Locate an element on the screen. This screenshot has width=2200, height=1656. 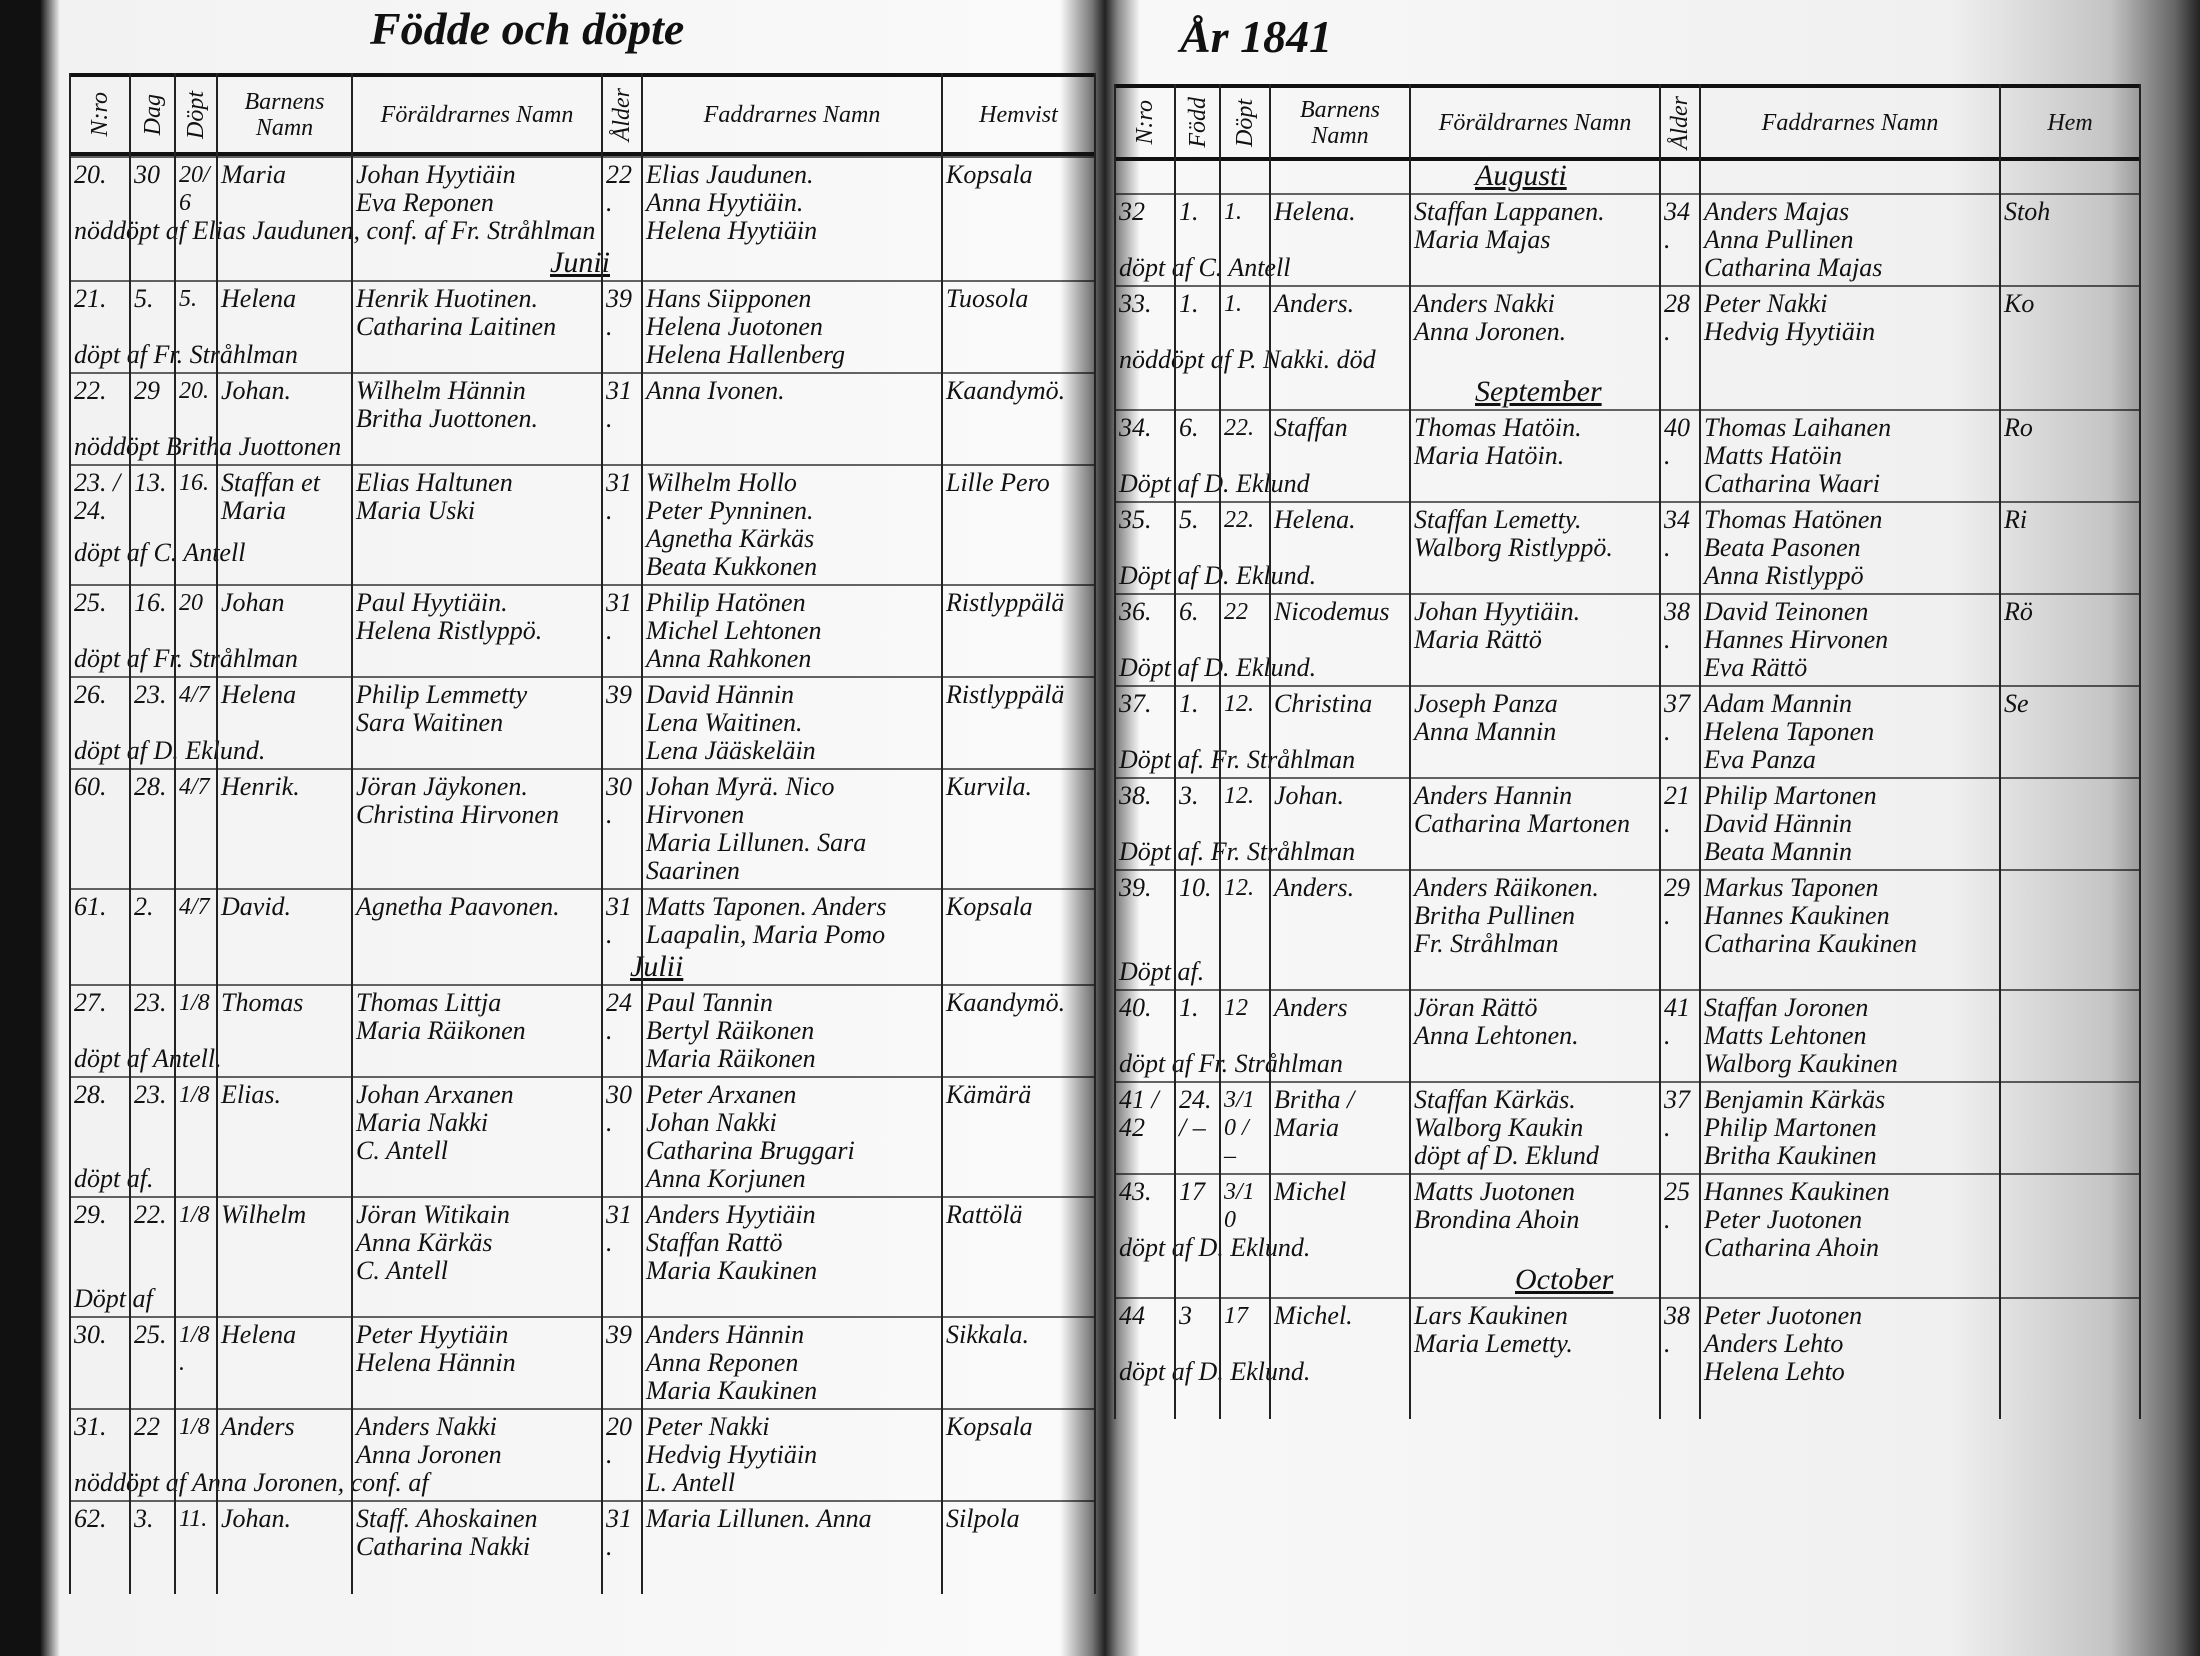
baptism-note: Döpt af. is located at coordinates (1162, 971).